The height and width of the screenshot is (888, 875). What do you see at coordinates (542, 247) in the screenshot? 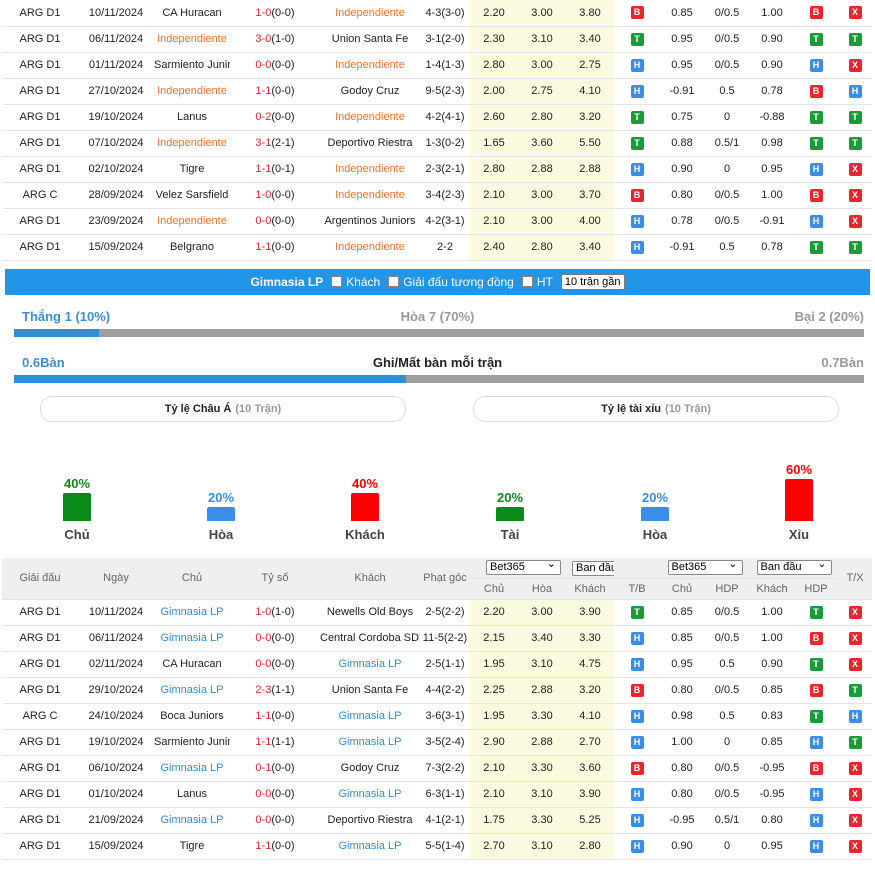
I see `odds-draw: 2.80` at bounding box center [542, 247].